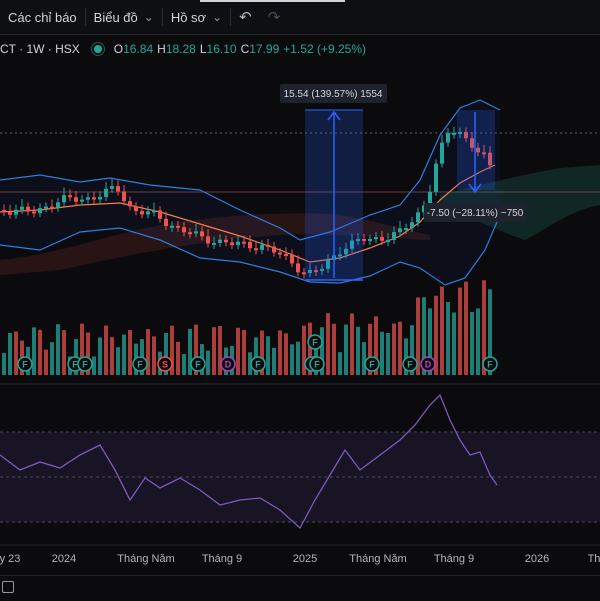  I want to click on chevron-down-icon: ⌄, so click(148, 17).